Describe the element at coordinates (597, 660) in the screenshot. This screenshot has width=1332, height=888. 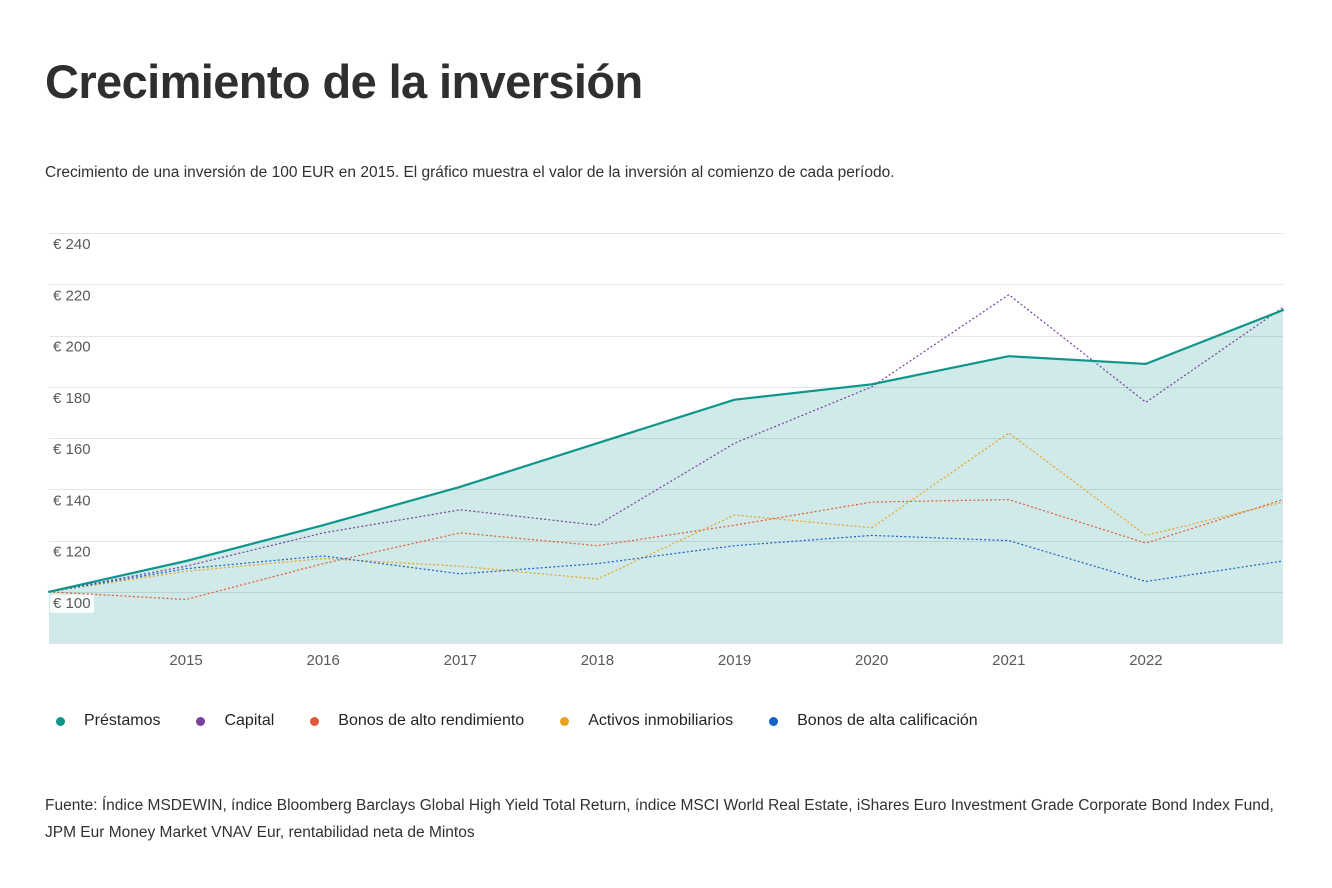
I see `x-tick-label: 2018` at that location.